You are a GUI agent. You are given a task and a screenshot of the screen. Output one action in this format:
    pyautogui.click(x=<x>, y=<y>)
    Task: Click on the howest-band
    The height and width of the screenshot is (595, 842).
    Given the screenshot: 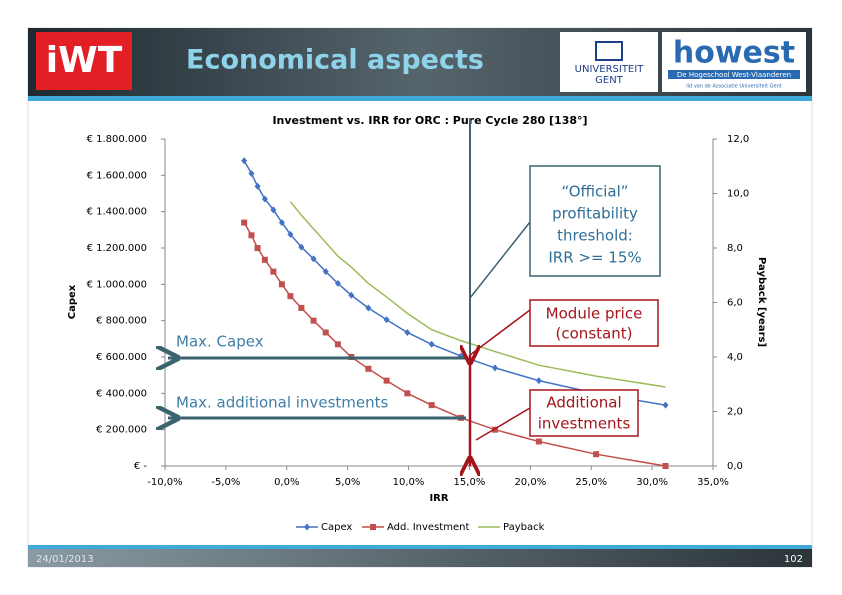 What is the action you would take?
    pyautogui.click(x=734, y=74)
    